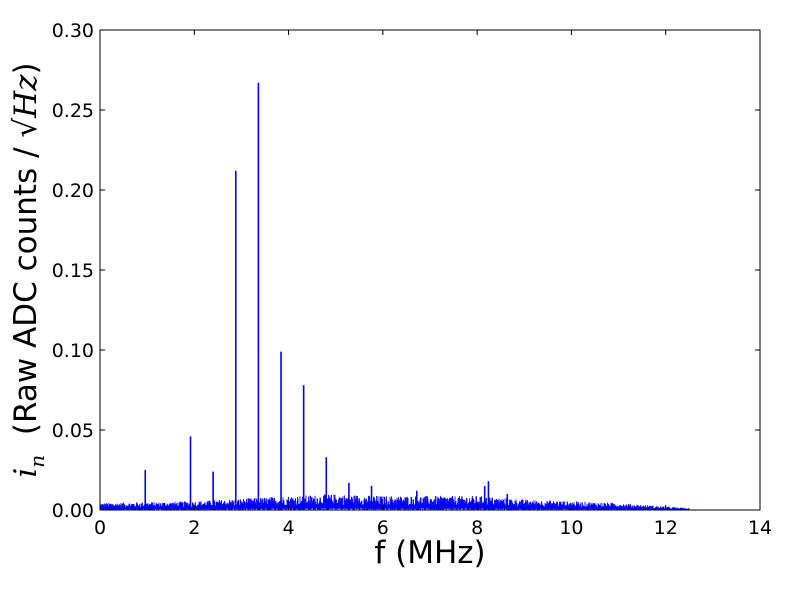  I want to click on x-tick-label: 6, so click(383, 528).